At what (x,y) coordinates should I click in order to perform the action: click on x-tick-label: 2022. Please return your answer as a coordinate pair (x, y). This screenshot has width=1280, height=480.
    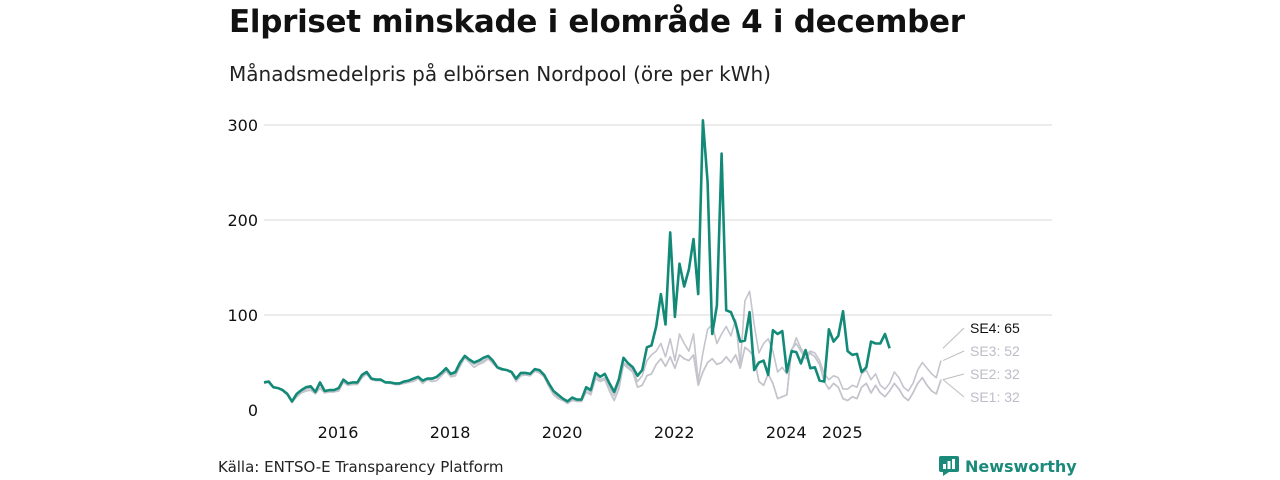
    Looking at the image, I should click on (674, 432).